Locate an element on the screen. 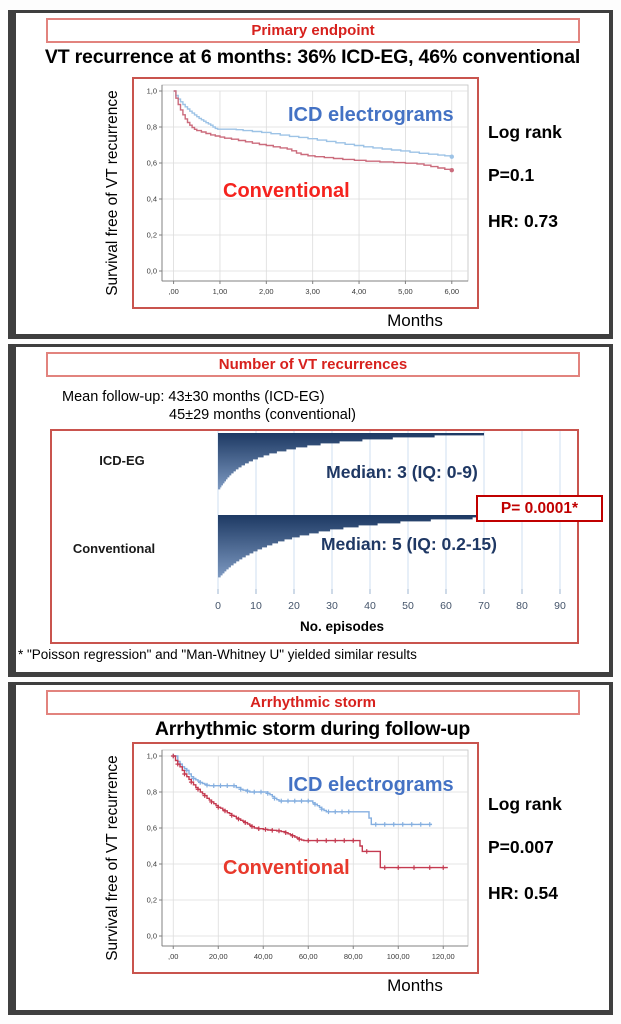  km-storm-y-axis-label: Survival free of VT recurrence is located at coordinates (112, 858).